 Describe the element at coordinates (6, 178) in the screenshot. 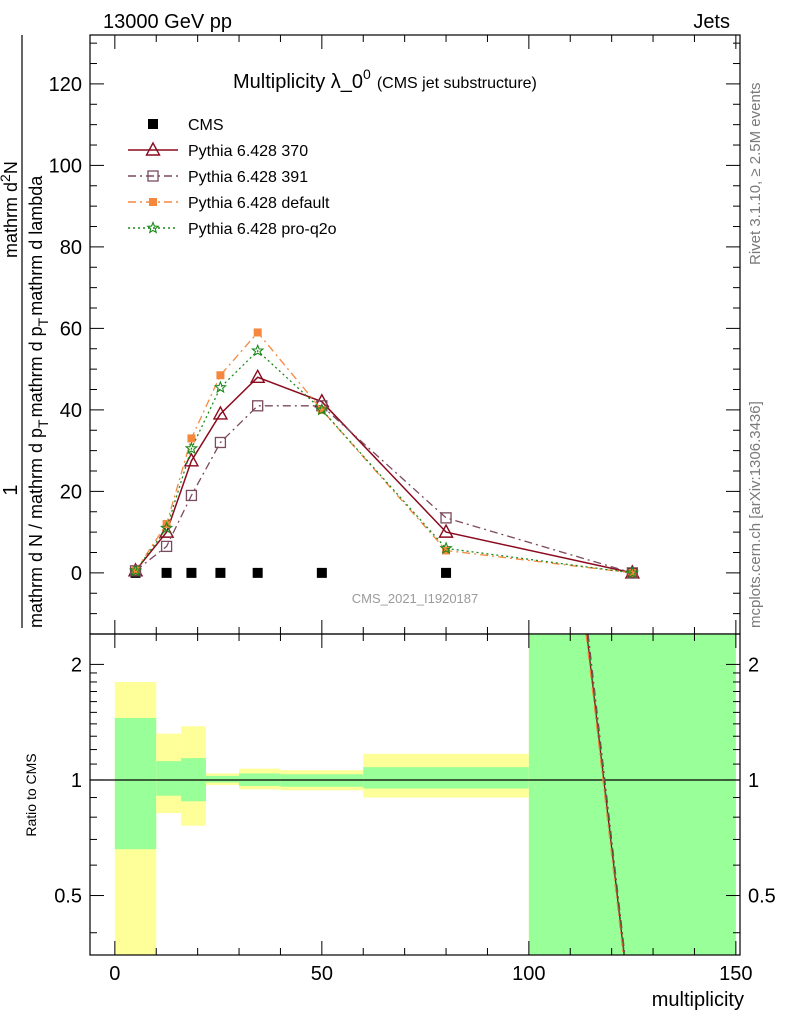

I see `y-label-top-sup: 2` at that location.